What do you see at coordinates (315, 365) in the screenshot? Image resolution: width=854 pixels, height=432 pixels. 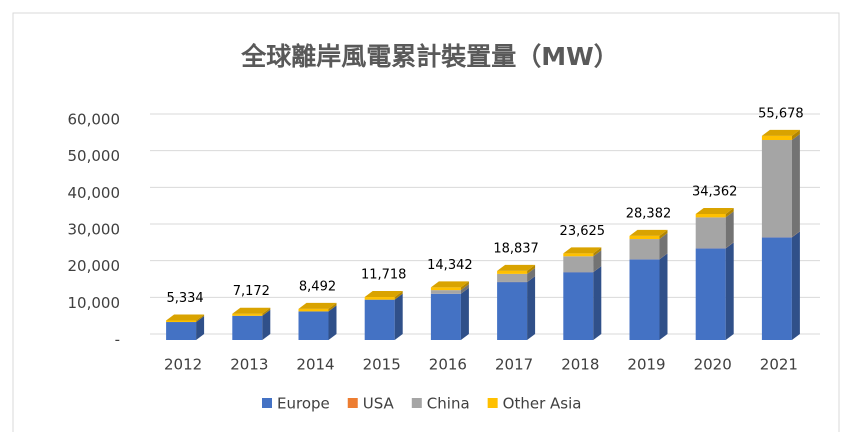 I see `x-tick-label: 2014` at bounding box center [315, 365].